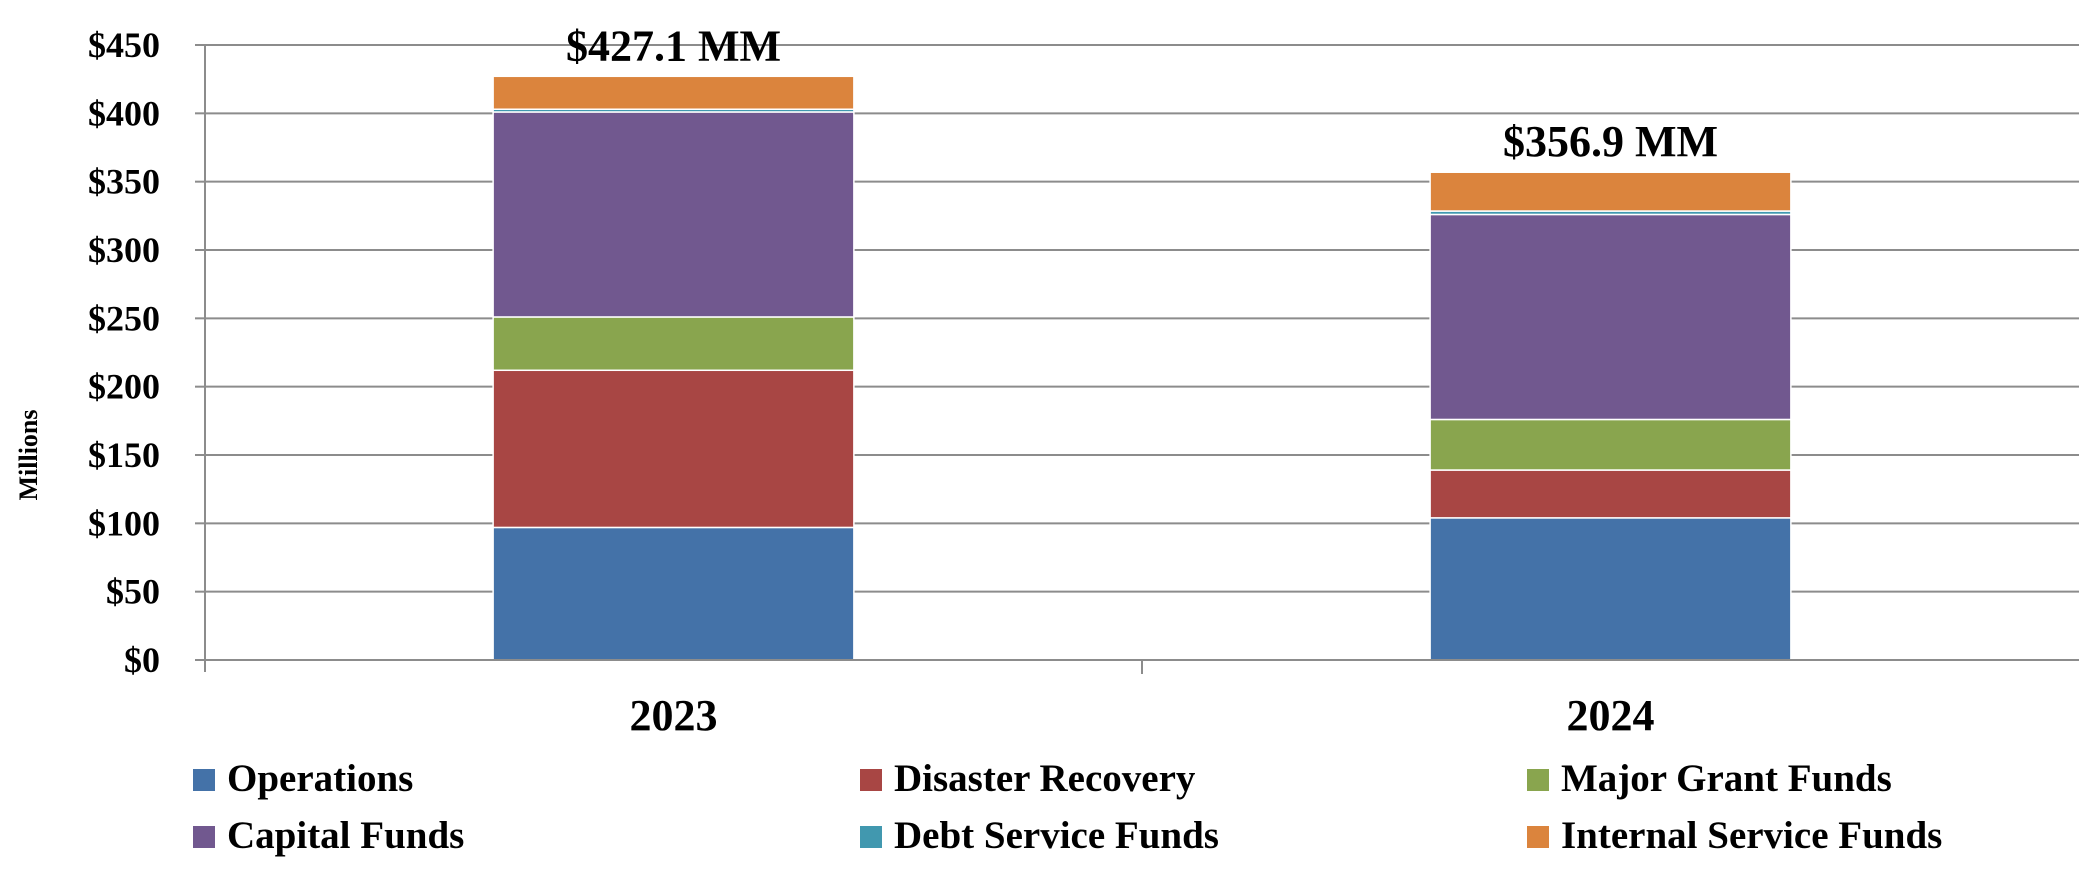  I want to click on y-tick-labels: $0 $50 $100 $150 $200 $250 $300 $350 $400 $450, so click(124, 352).